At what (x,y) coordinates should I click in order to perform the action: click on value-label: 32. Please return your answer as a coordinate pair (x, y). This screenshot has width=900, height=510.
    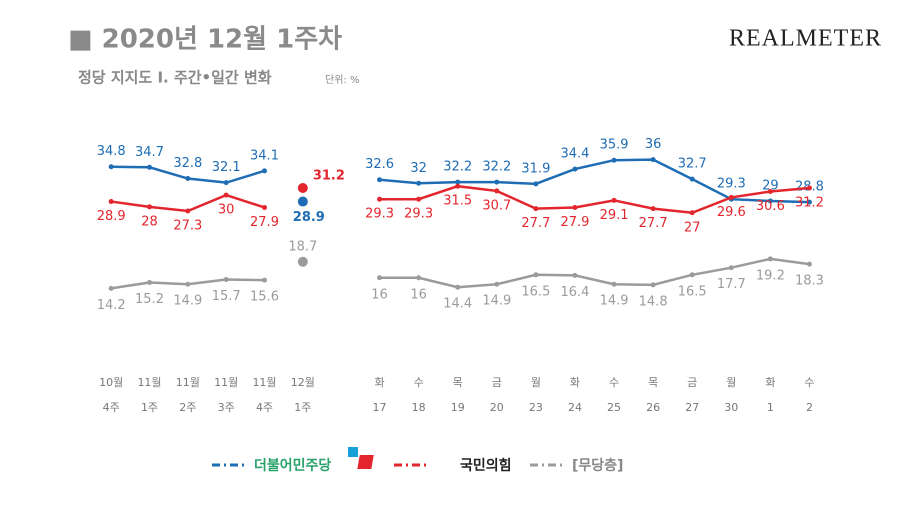
    Looking at the image, I should click on (418, 168).